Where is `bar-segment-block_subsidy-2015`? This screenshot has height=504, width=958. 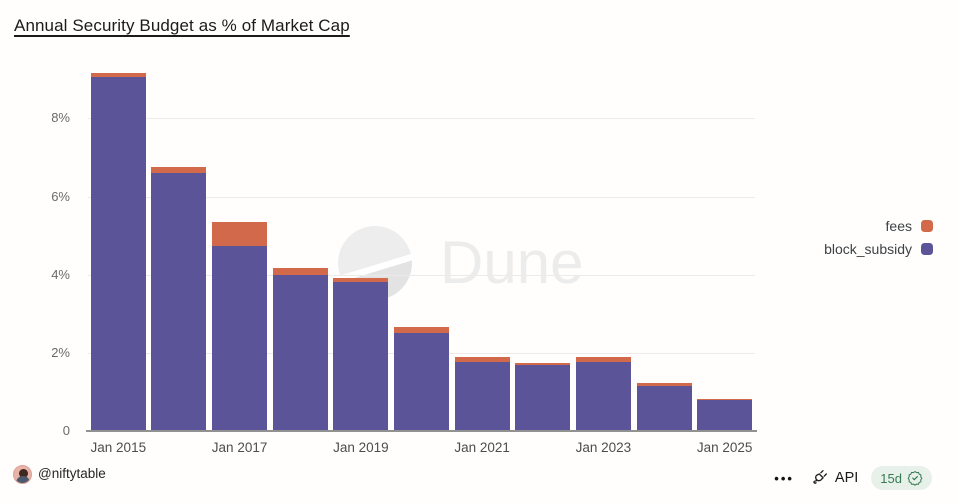
bar-segment-block_subsidy-2015 is located at coordinates (118, 254).